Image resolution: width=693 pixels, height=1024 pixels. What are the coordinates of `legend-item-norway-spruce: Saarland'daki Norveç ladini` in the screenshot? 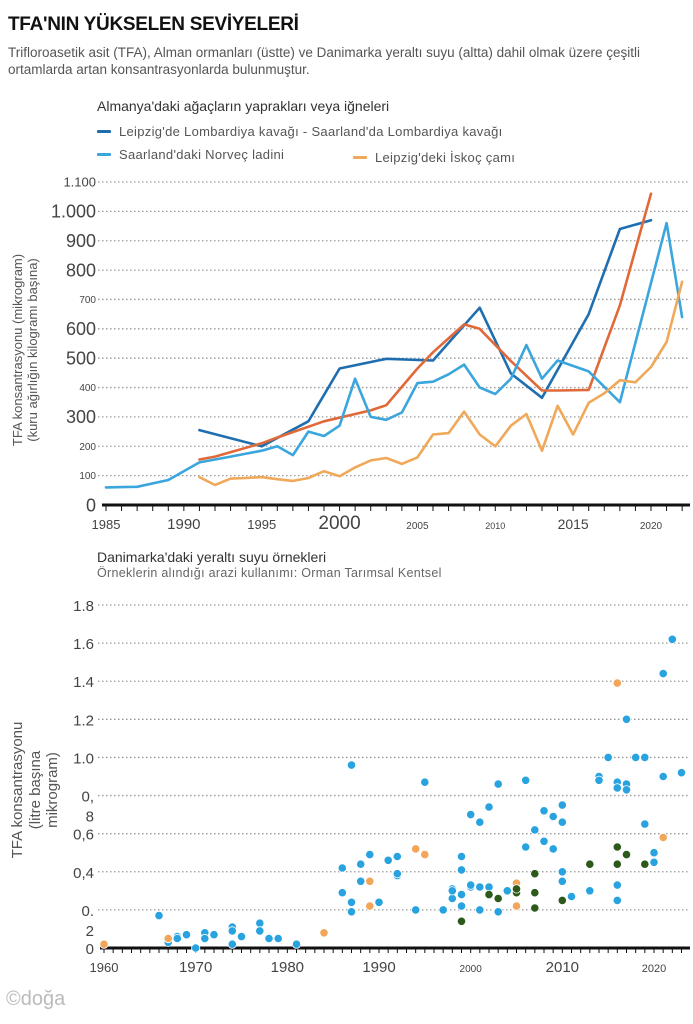 It's located at (190, 154).